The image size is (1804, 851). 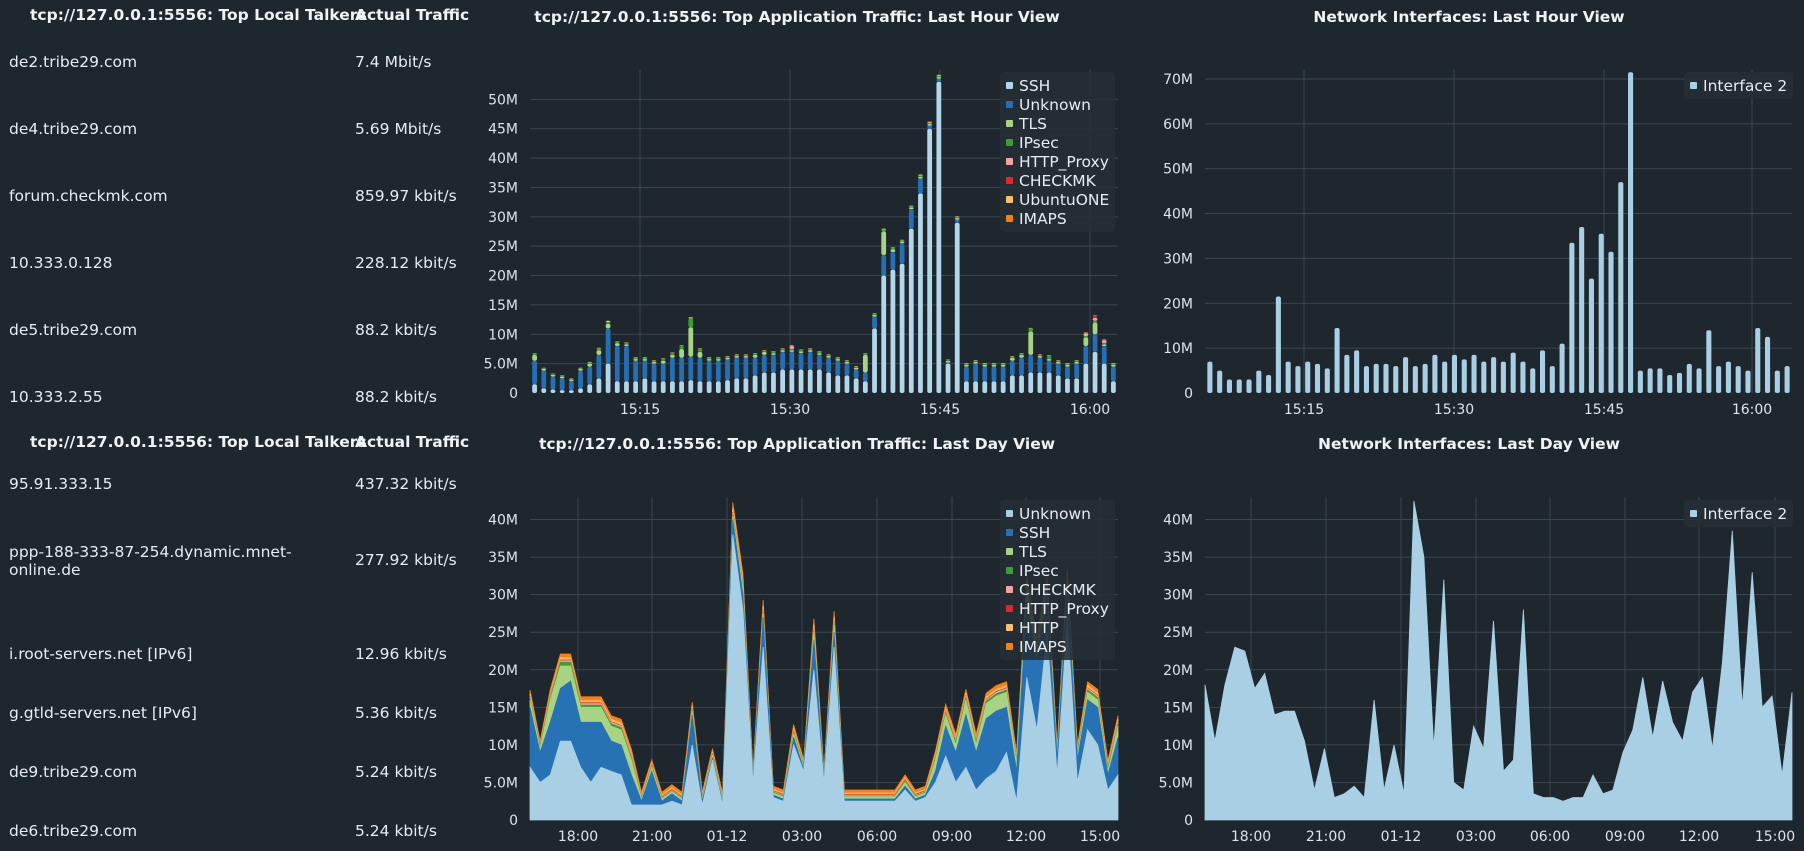 What do you see at coordinates (73, 330) in the screenshot?
I see `host-name: de5.tribe29.com` at bounding box center [73, 330].